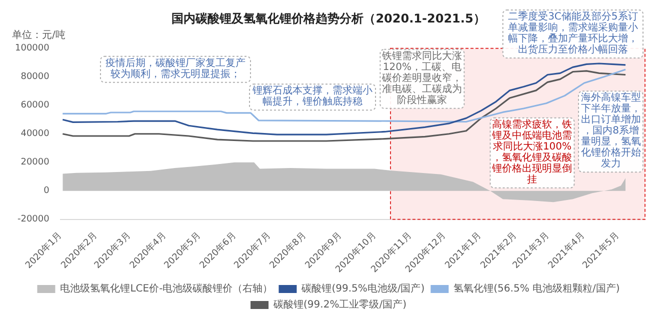 Image resolution: width=657 pixels, height=328 pixels. Describe the element at coordinates (35, 77) in the screenshot. I see `y-tick-label: 80000` at that location.